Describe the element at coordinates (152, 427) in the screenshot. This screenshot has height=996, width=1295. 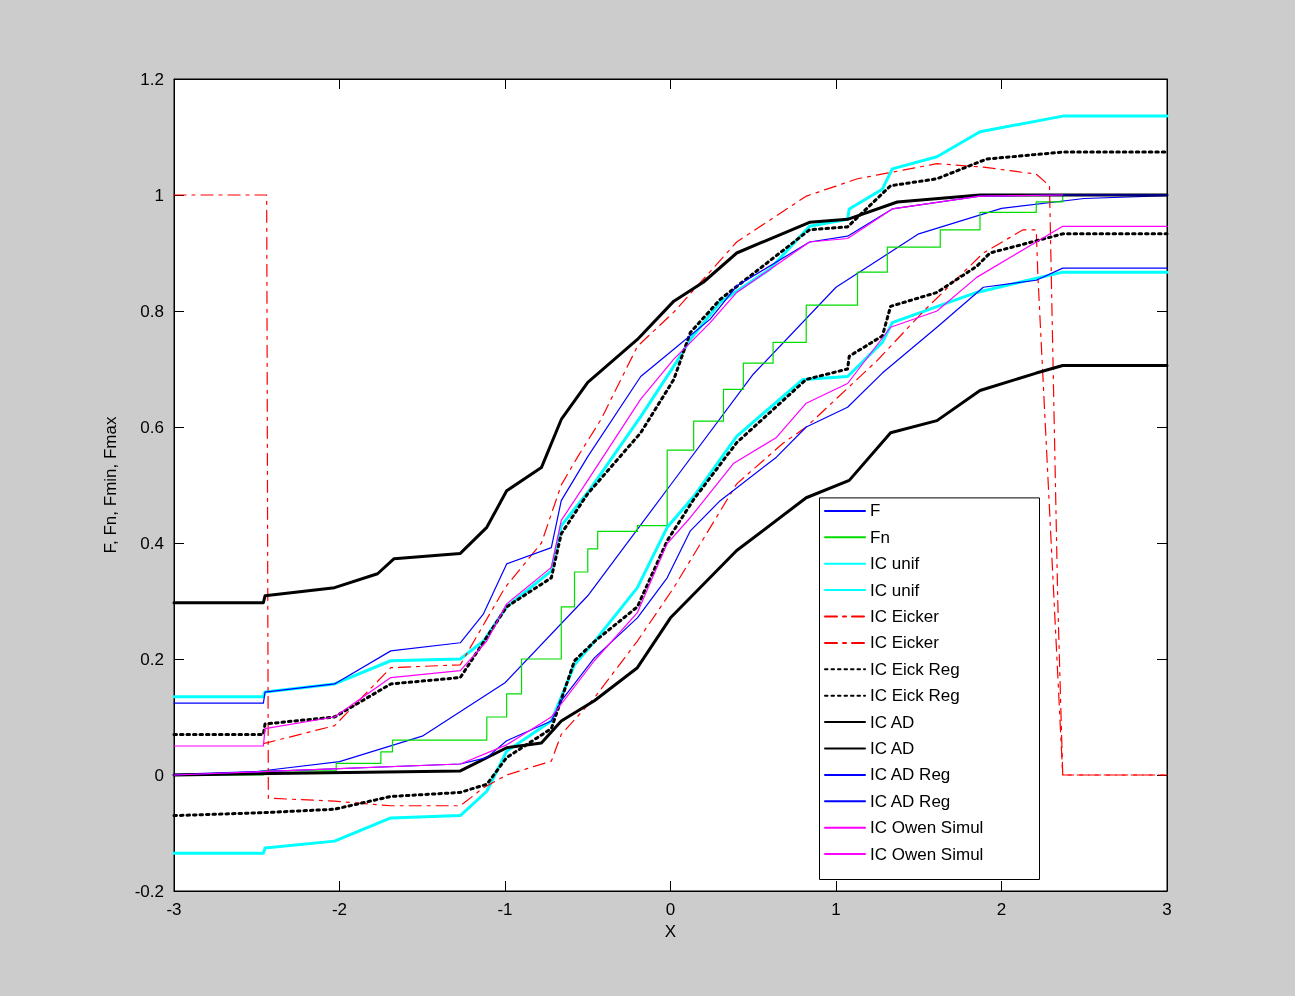
I see `y-tick-label: 0.6` at that location.